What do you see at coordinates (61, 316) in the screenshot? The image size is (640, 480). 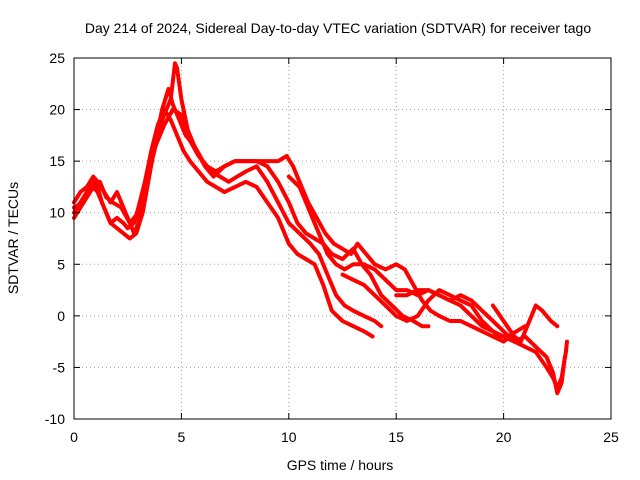 I see `y-tick-label: 0` at bounding box center [61, 316].